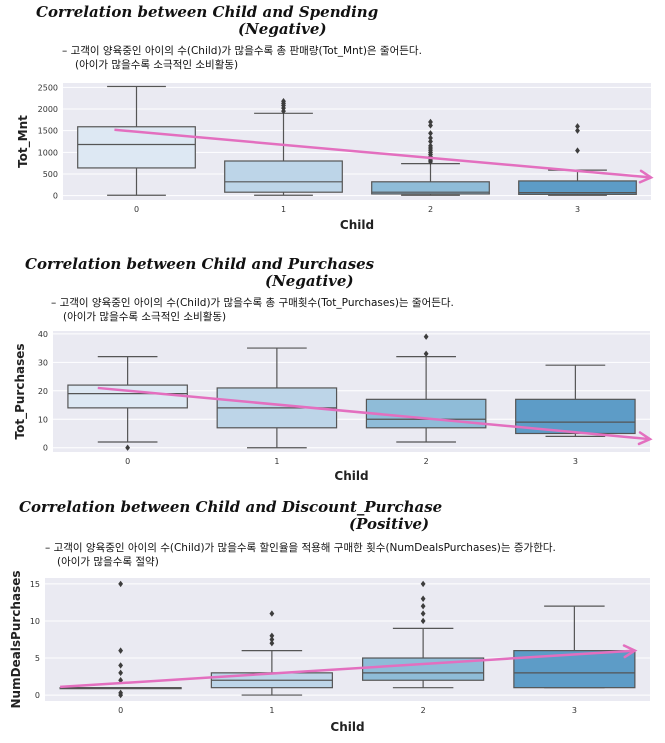 Image resolution: width=665 pixels, height=743 pixels. Describe the element at coordinates (207, 12) in the screenshot. I see `chart-title: Correlation between Child and Spending` at that location.